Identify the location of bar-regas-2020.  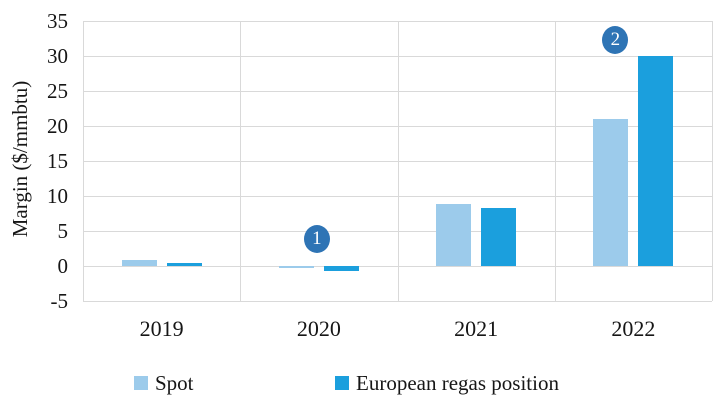
(341, 268).